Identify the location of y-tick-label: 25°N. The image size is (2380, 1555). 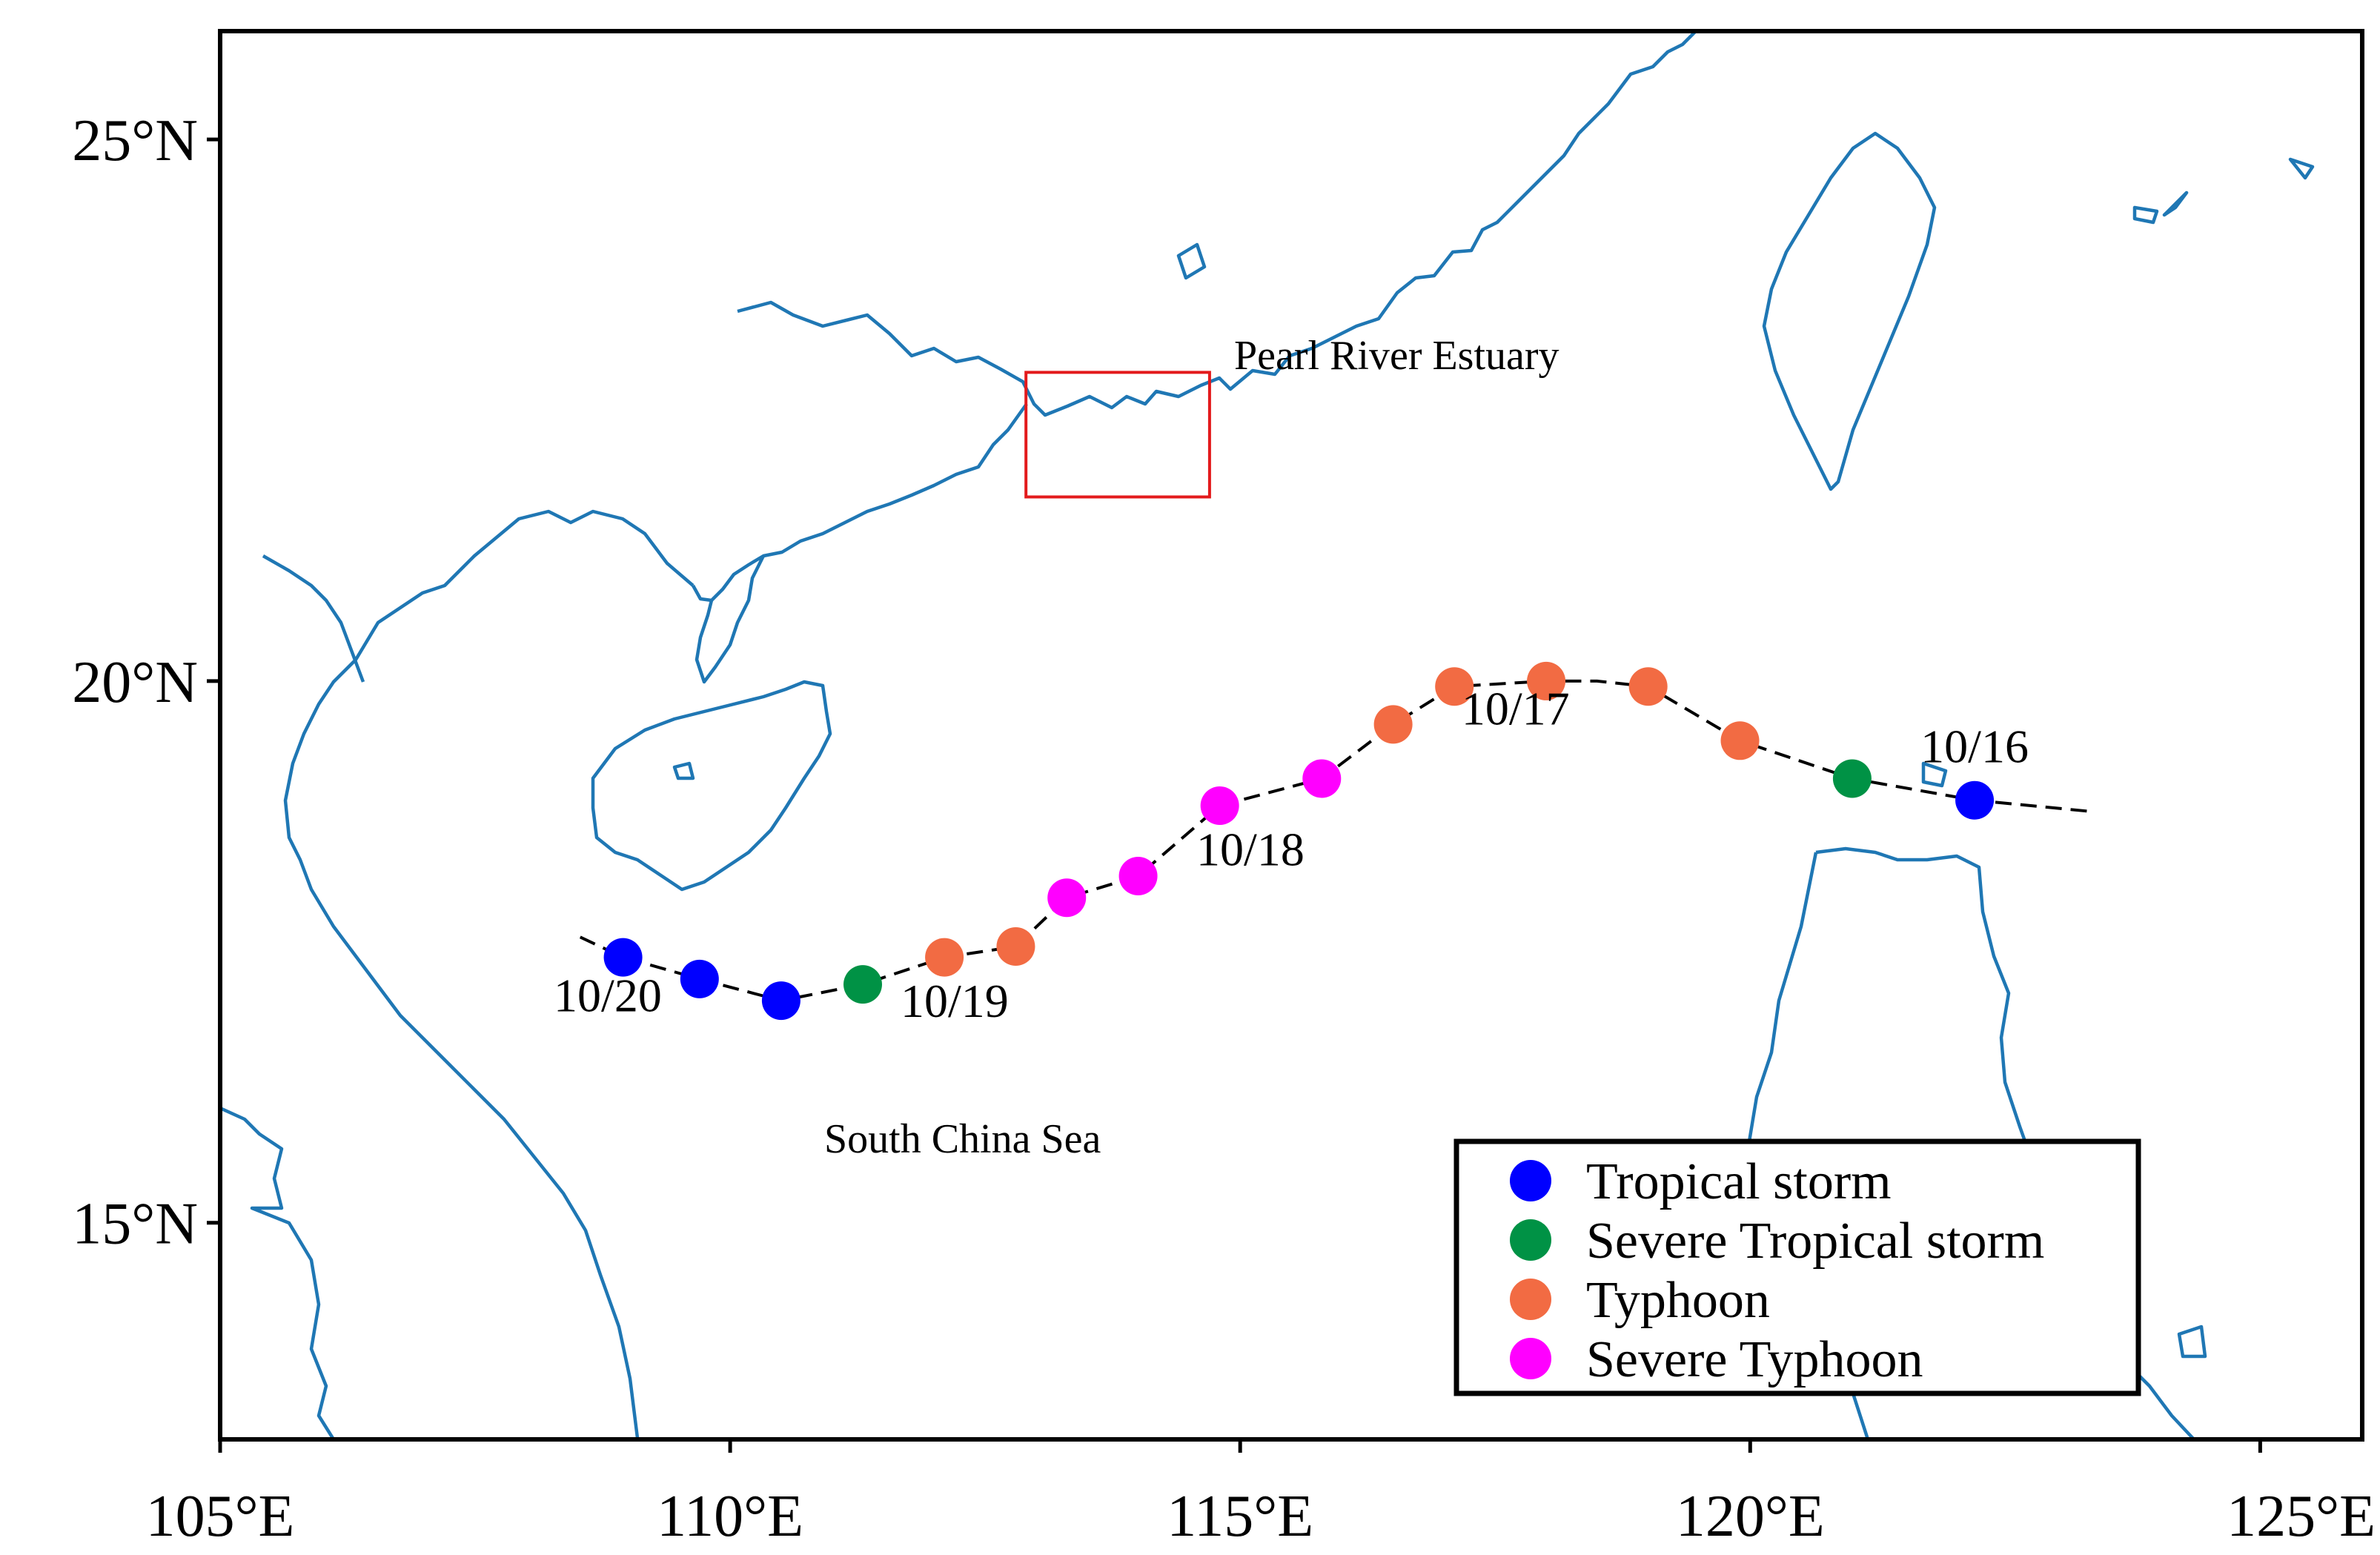
(135, 140).